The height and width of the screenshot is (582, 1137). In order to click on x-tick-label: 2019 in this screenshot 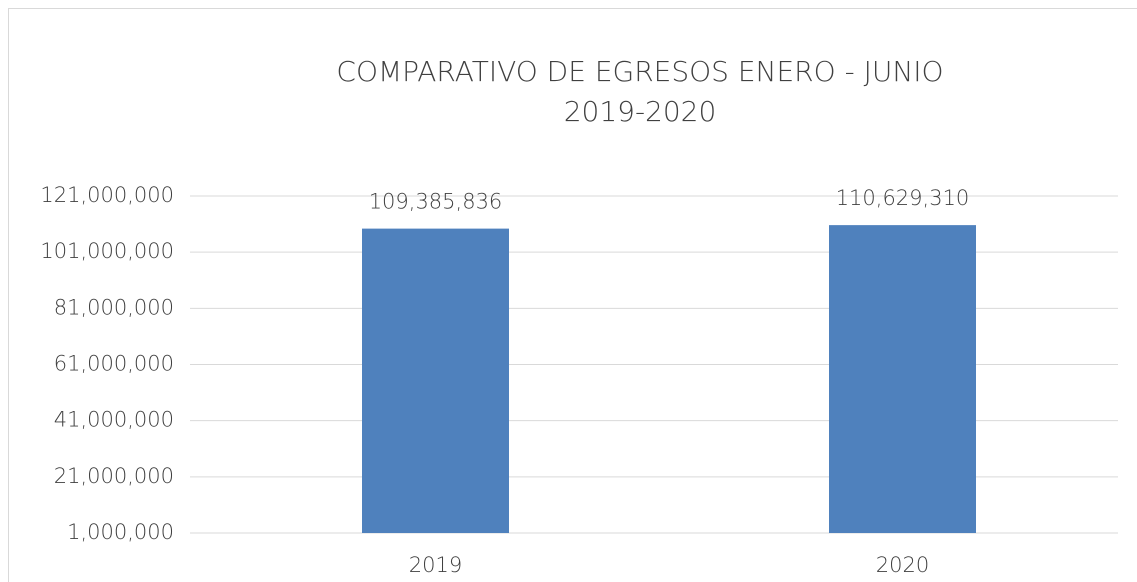, I will do `click(435, 565)`.